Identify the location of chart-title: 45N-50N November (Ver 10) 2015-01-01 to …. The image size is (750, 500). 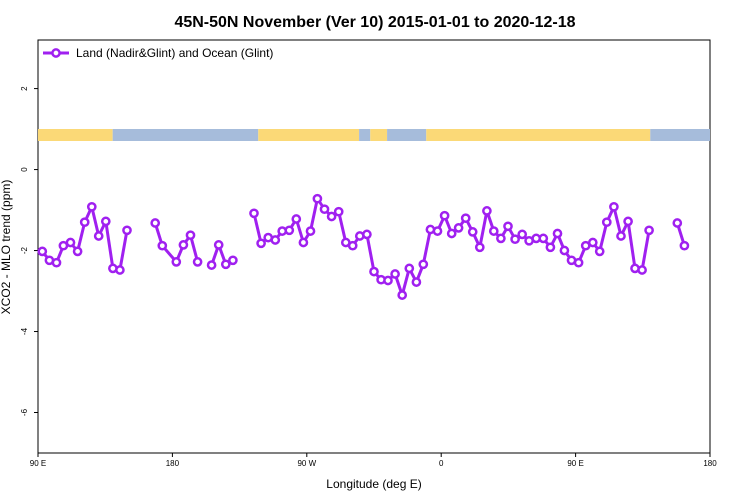
(374, 22).